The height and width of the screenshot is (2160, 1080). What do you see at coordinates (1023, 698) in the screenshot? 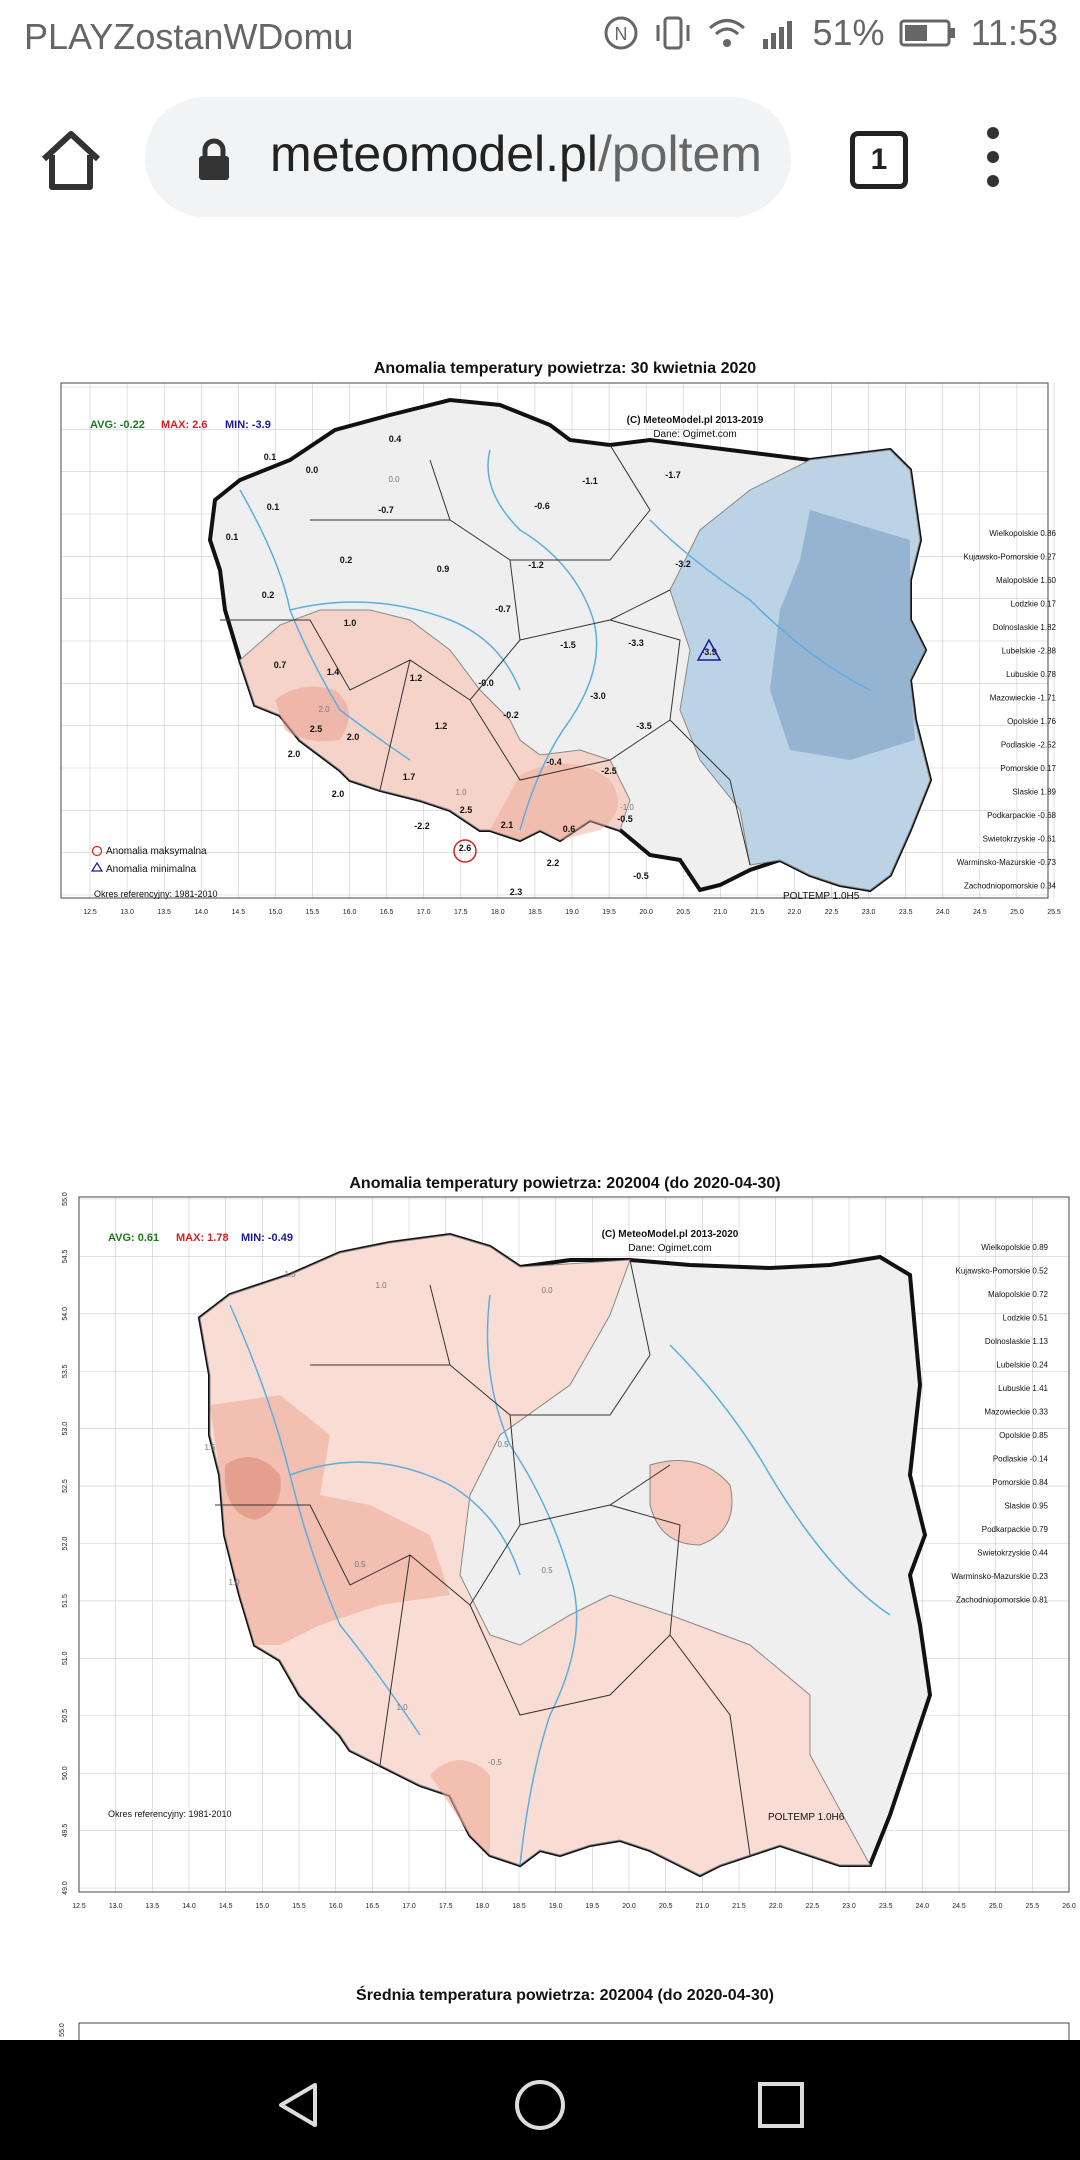
I see `region-value: Mazowieckie -1.71` at bounding box center [1023, 698].